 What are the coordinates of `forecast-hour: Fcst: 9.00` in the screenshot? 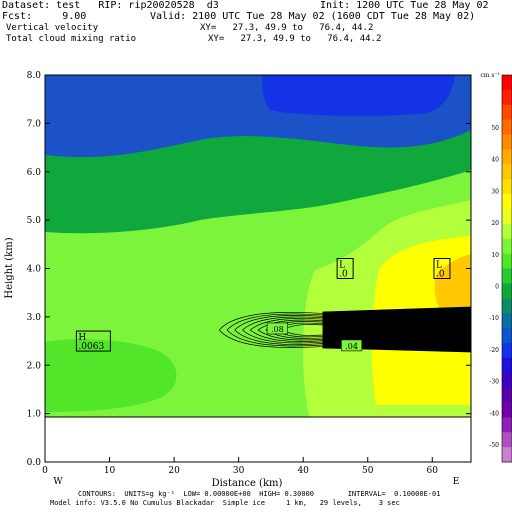 It's located at (44, 16).